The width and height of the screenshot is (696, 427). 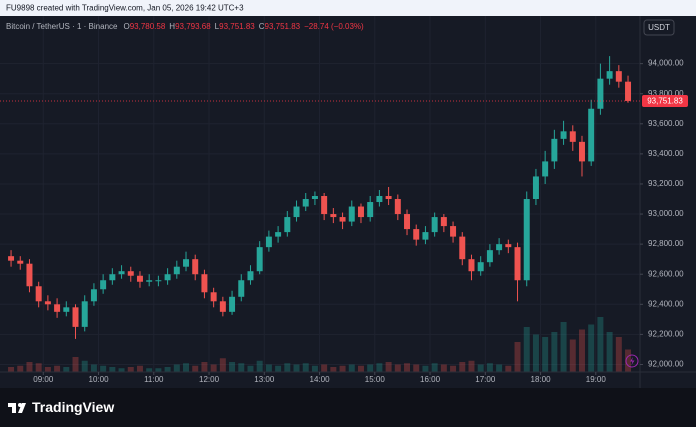 What do you see at coordinates (320, 379) in the screenshot?
I see `x-tick-label: 14:00` at bounding box center [320, 379].